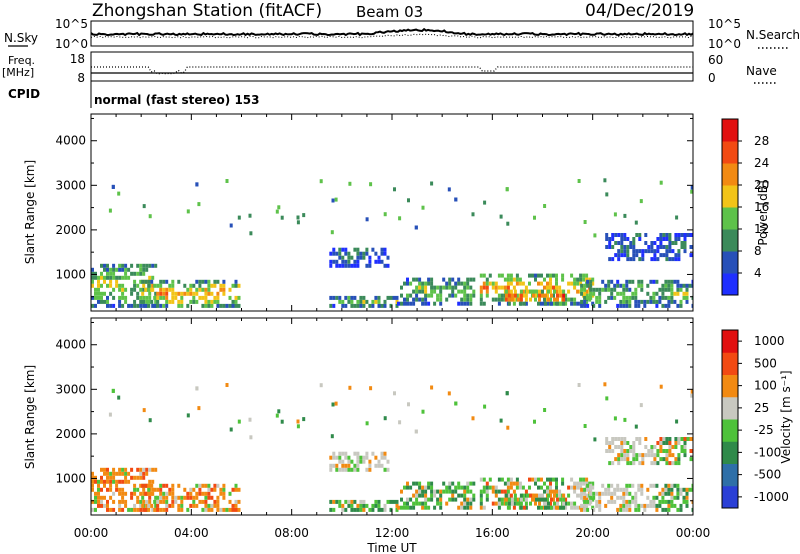 This screenshot has height=554, width=800. What do you see at coordinates (70, 141) in the screenshot?
I see `y-tick-label: 4000` at bounding box center [70, 141].